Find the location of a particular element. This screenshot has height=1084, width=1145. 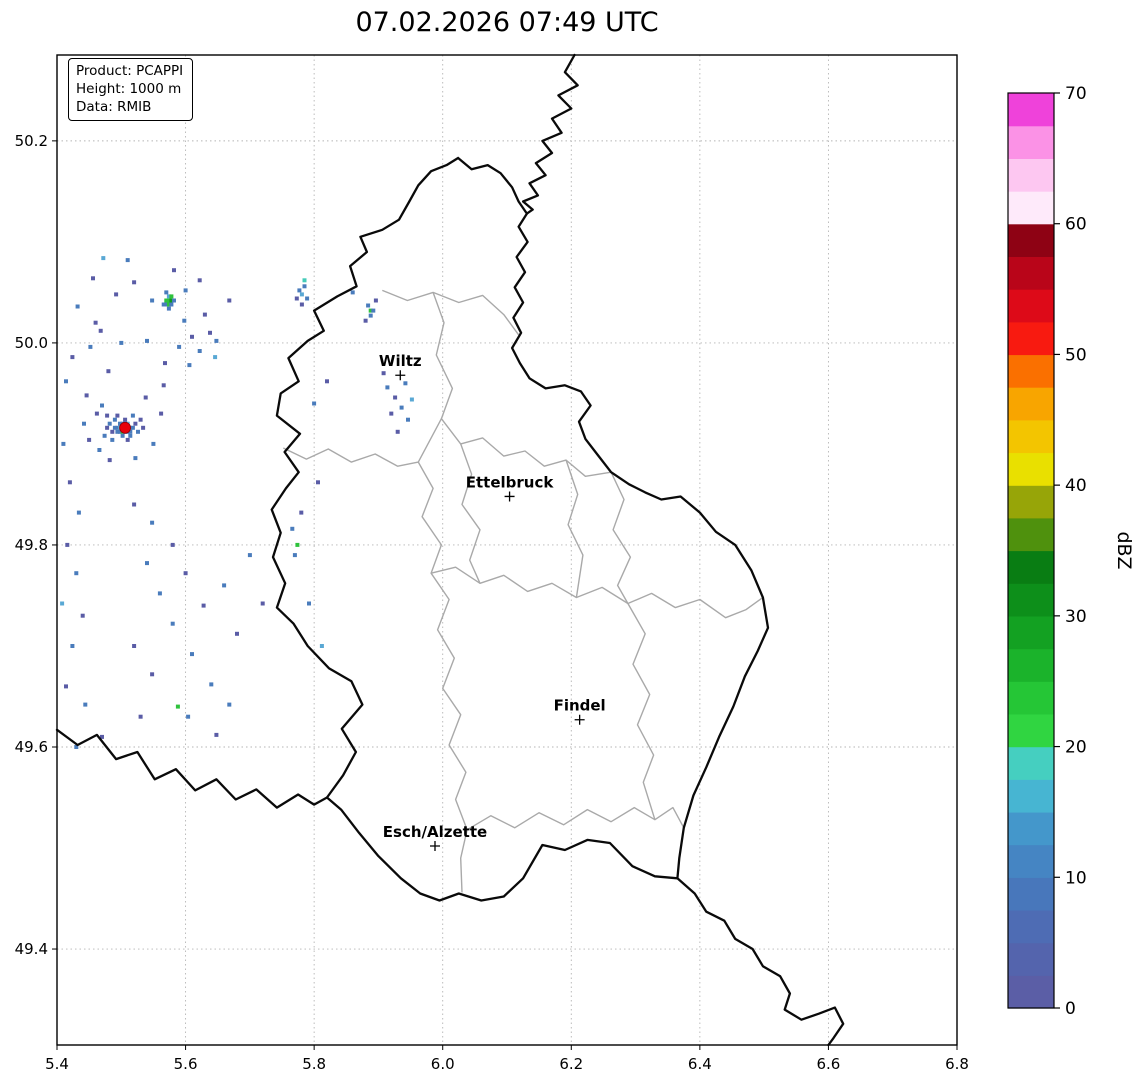

y-tick-label: 49.4 is located at coordinates (31, 949).